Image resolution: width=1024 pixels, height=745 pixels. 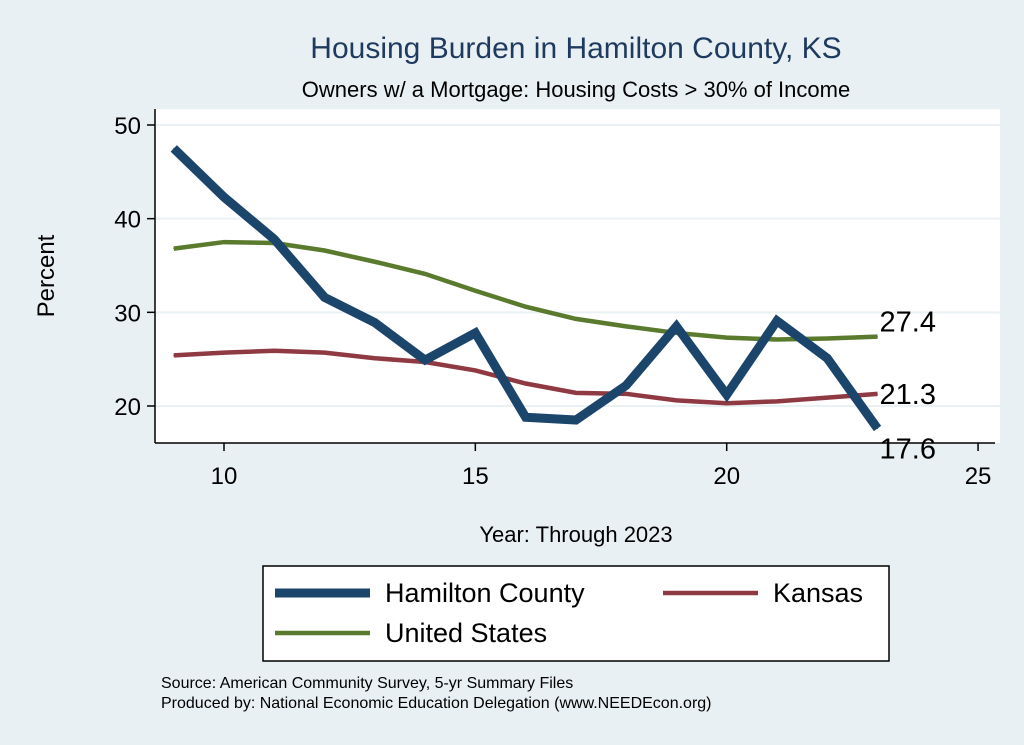 What do you see at coordinates (818, 593) in the screenshot?
I see `legend-label: Kansas` at bounding box center [818, 593].